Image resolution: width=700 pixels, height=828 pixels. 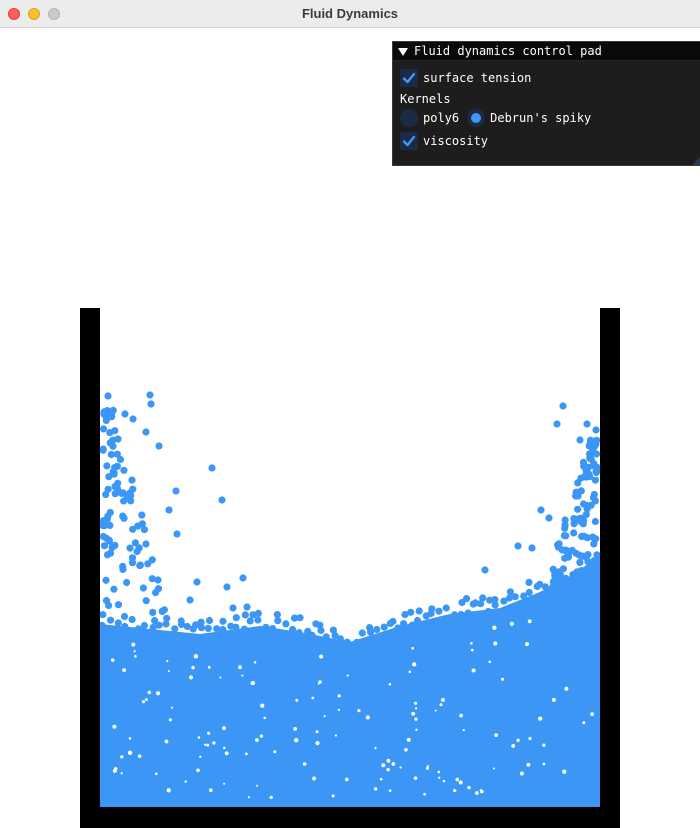 I want to click on kernel-radio-debrun-spiky: Debrun's spiky, so click(x=529, y=118).